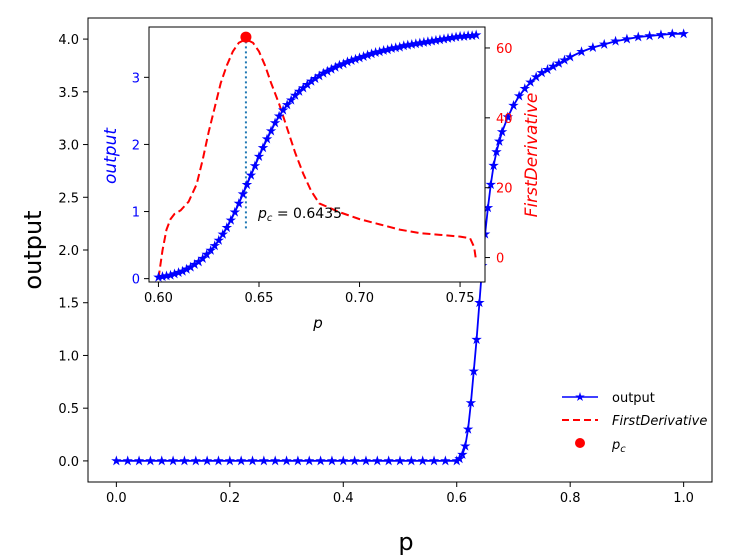 The image size is (747, 560). Describe the element at coordinates (136, 213) in the screenshot. I see `inset-left-y-tick-label: 1` at that location.